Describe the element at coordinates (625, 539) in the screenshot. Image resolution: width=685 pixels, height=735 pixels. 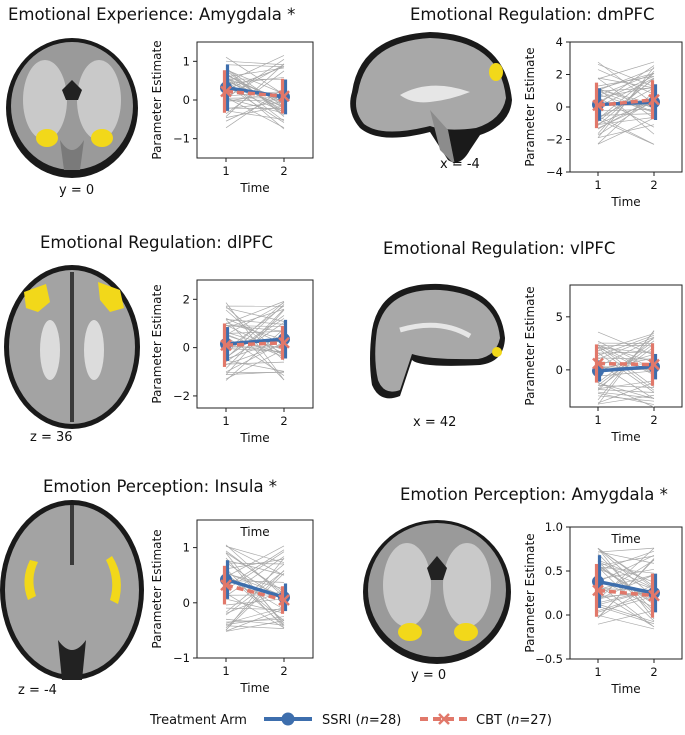
I see `chart-annotation: Time` at that location.